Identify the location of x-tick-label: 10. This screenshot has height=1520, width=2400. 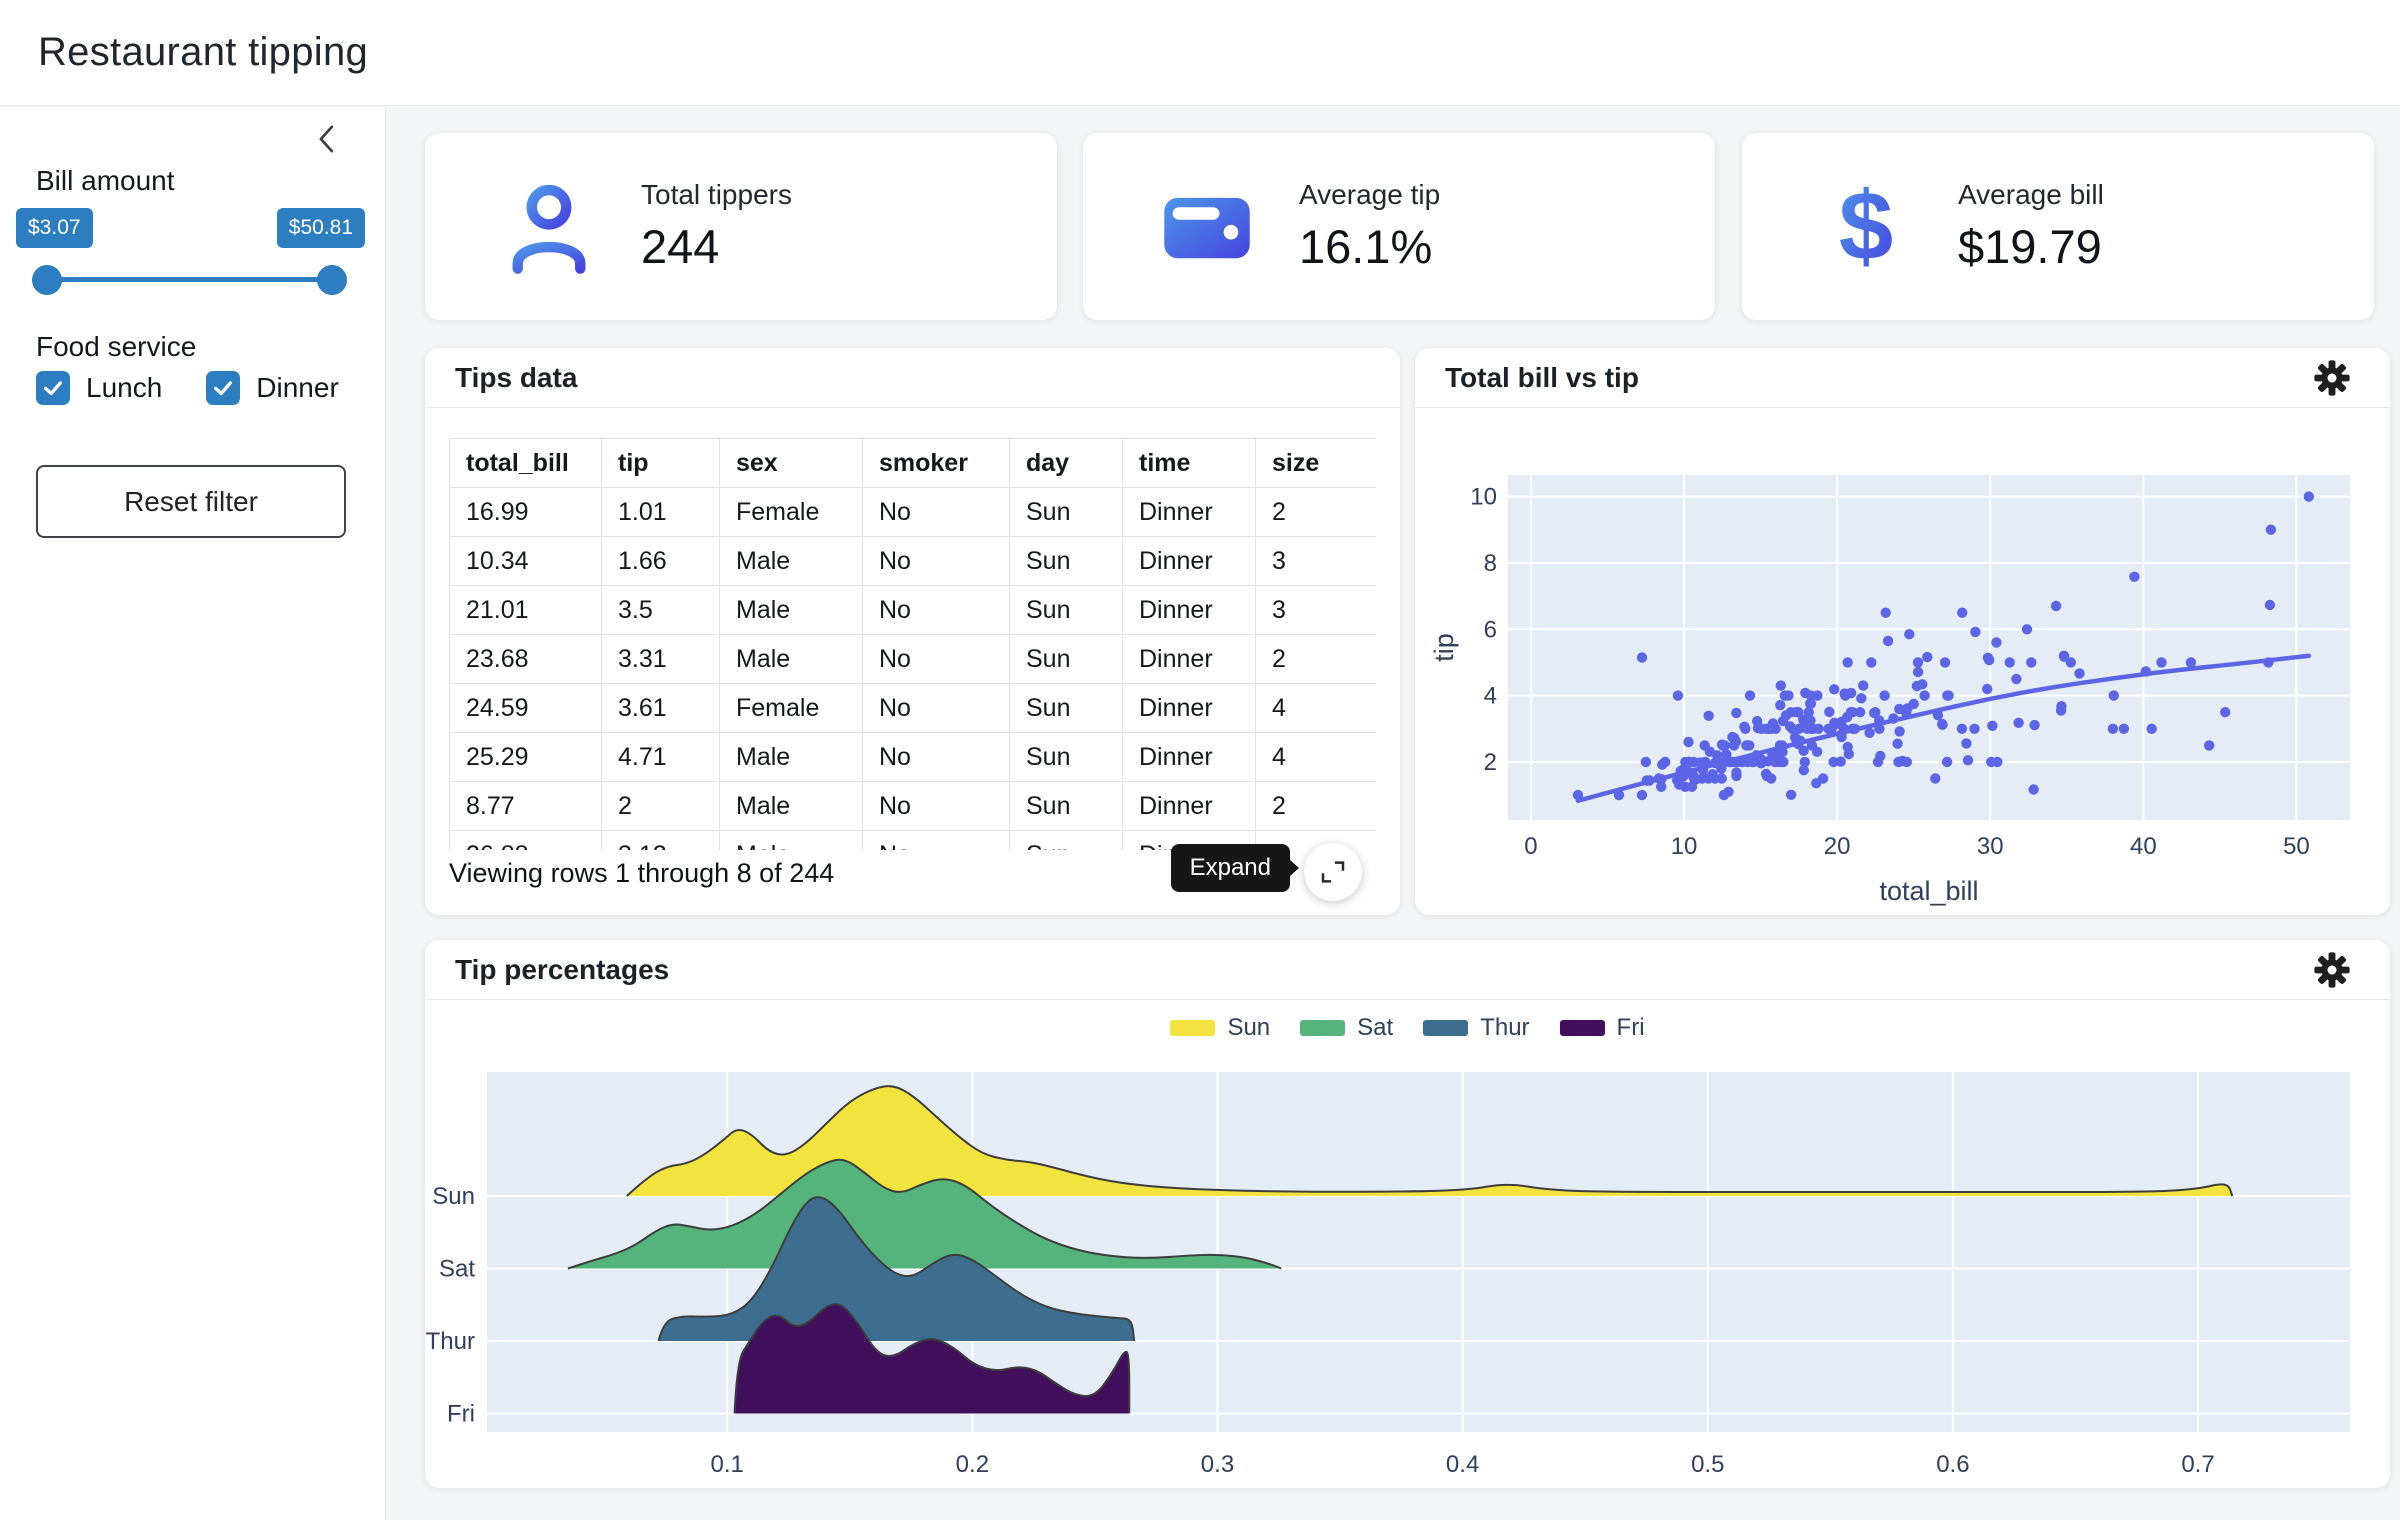
(1684, 846).